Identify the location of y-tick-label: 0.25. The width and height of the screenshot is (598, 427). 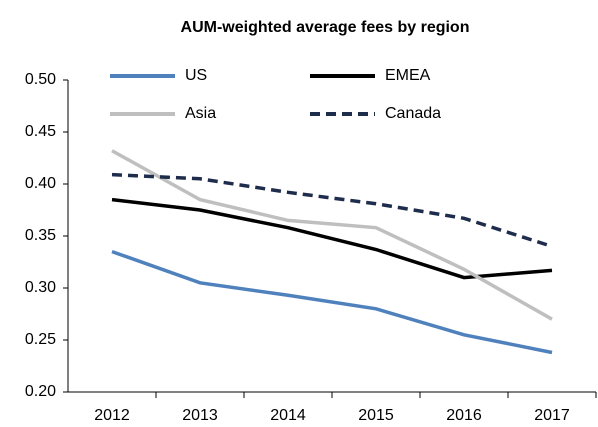
(40, 339).